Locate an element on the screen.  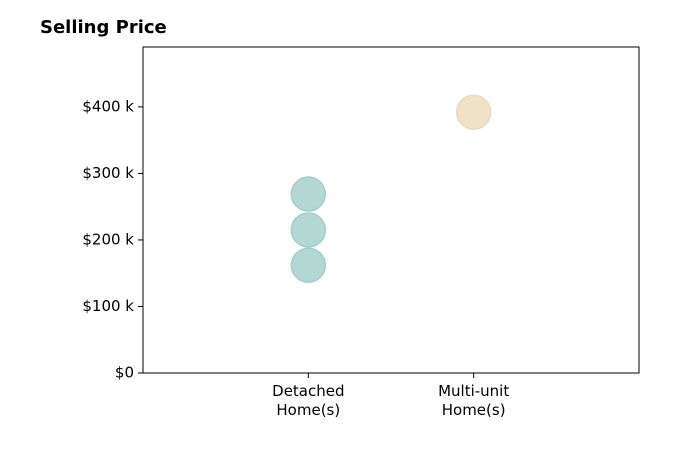
x-tick-label: Multi-unit Home(s) is located at coordinates (474, 400).